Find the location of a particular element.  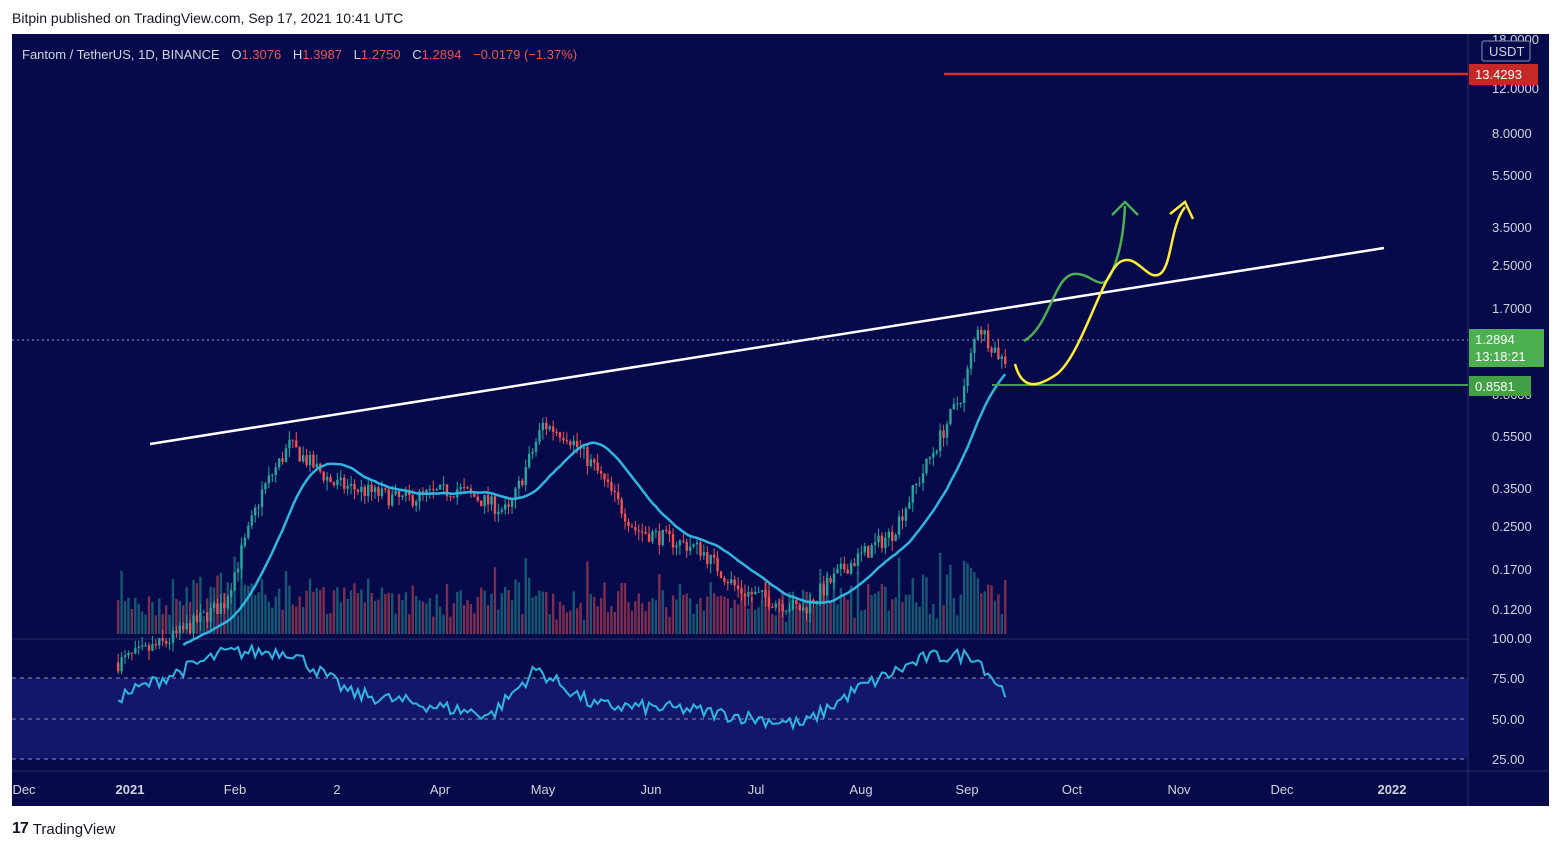

legend-symbol: Fantom / TetherUS, 1D, BINANCE is located at coordinates (121, 54).